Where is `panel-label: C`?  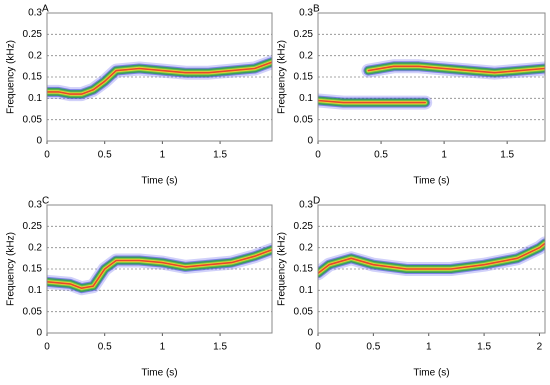 panel-label: C is located at coordinates (45, 201).